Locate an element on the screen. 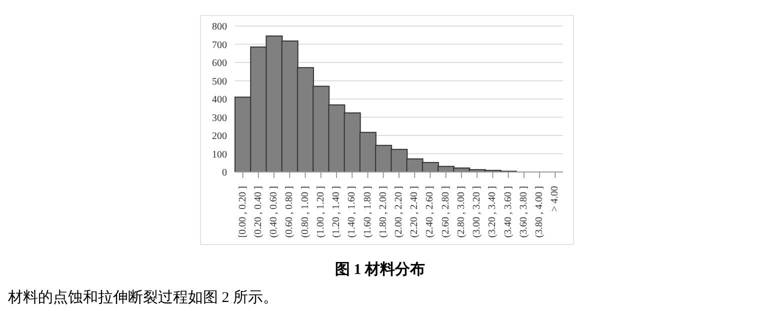 The height and width of the screenshot is (311, 760). x-tick-label: (1.20 , 1.40 ] is located at coordinates (336, 212).